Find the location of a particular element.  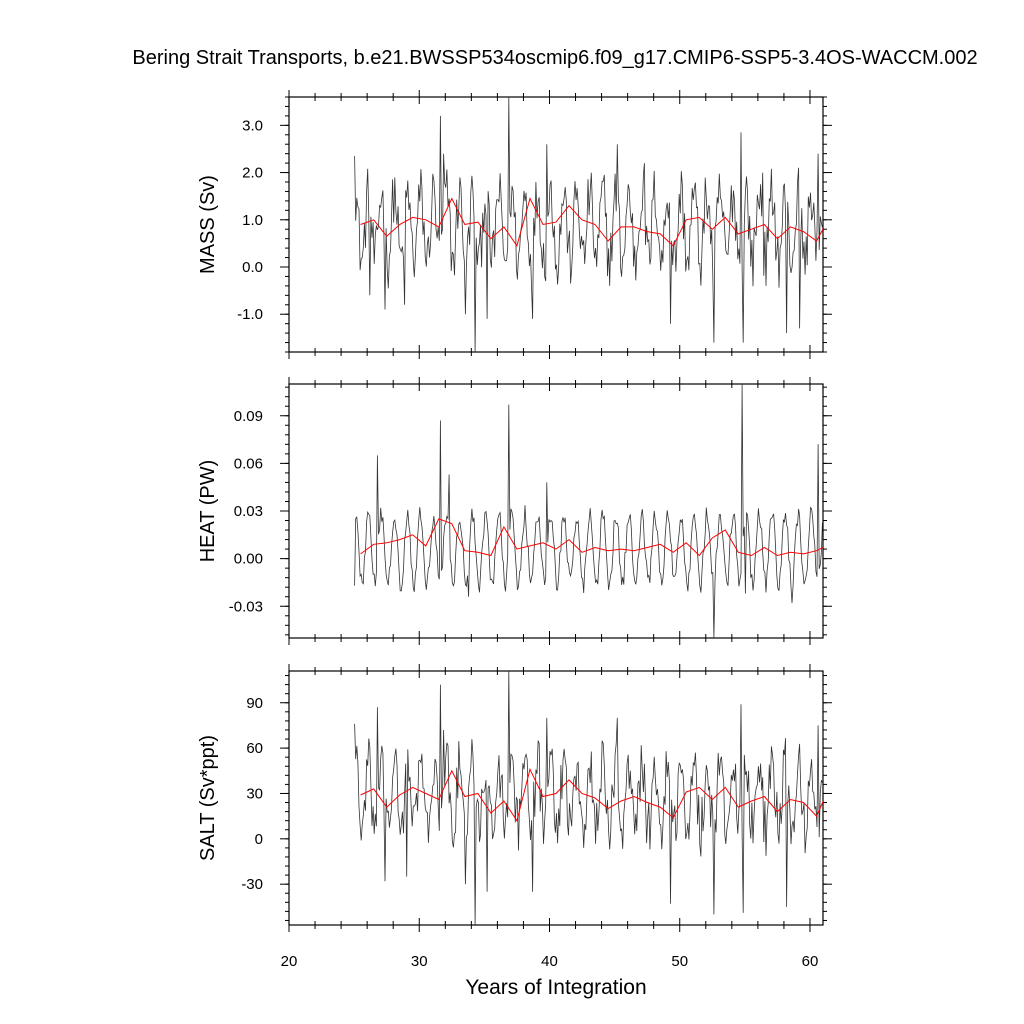

y-tick-label-salt: 60 is located at coordinates (254, 748).